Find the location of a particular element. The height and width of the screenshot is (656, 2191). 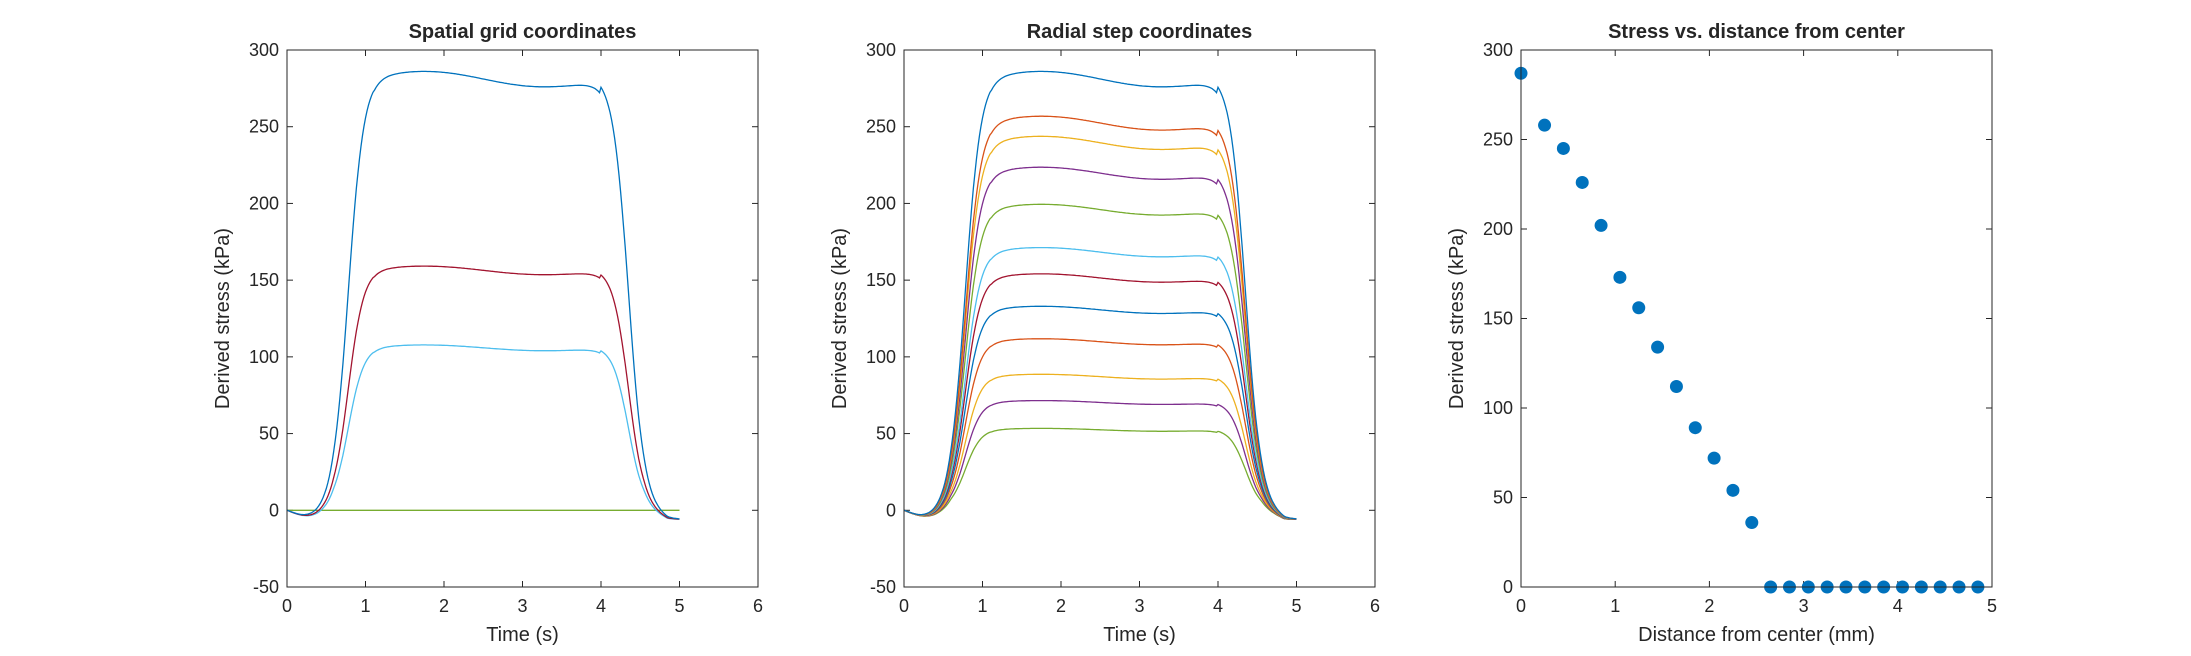

chart-title: Radial step coordinates is located at coordinates (1140, 32).